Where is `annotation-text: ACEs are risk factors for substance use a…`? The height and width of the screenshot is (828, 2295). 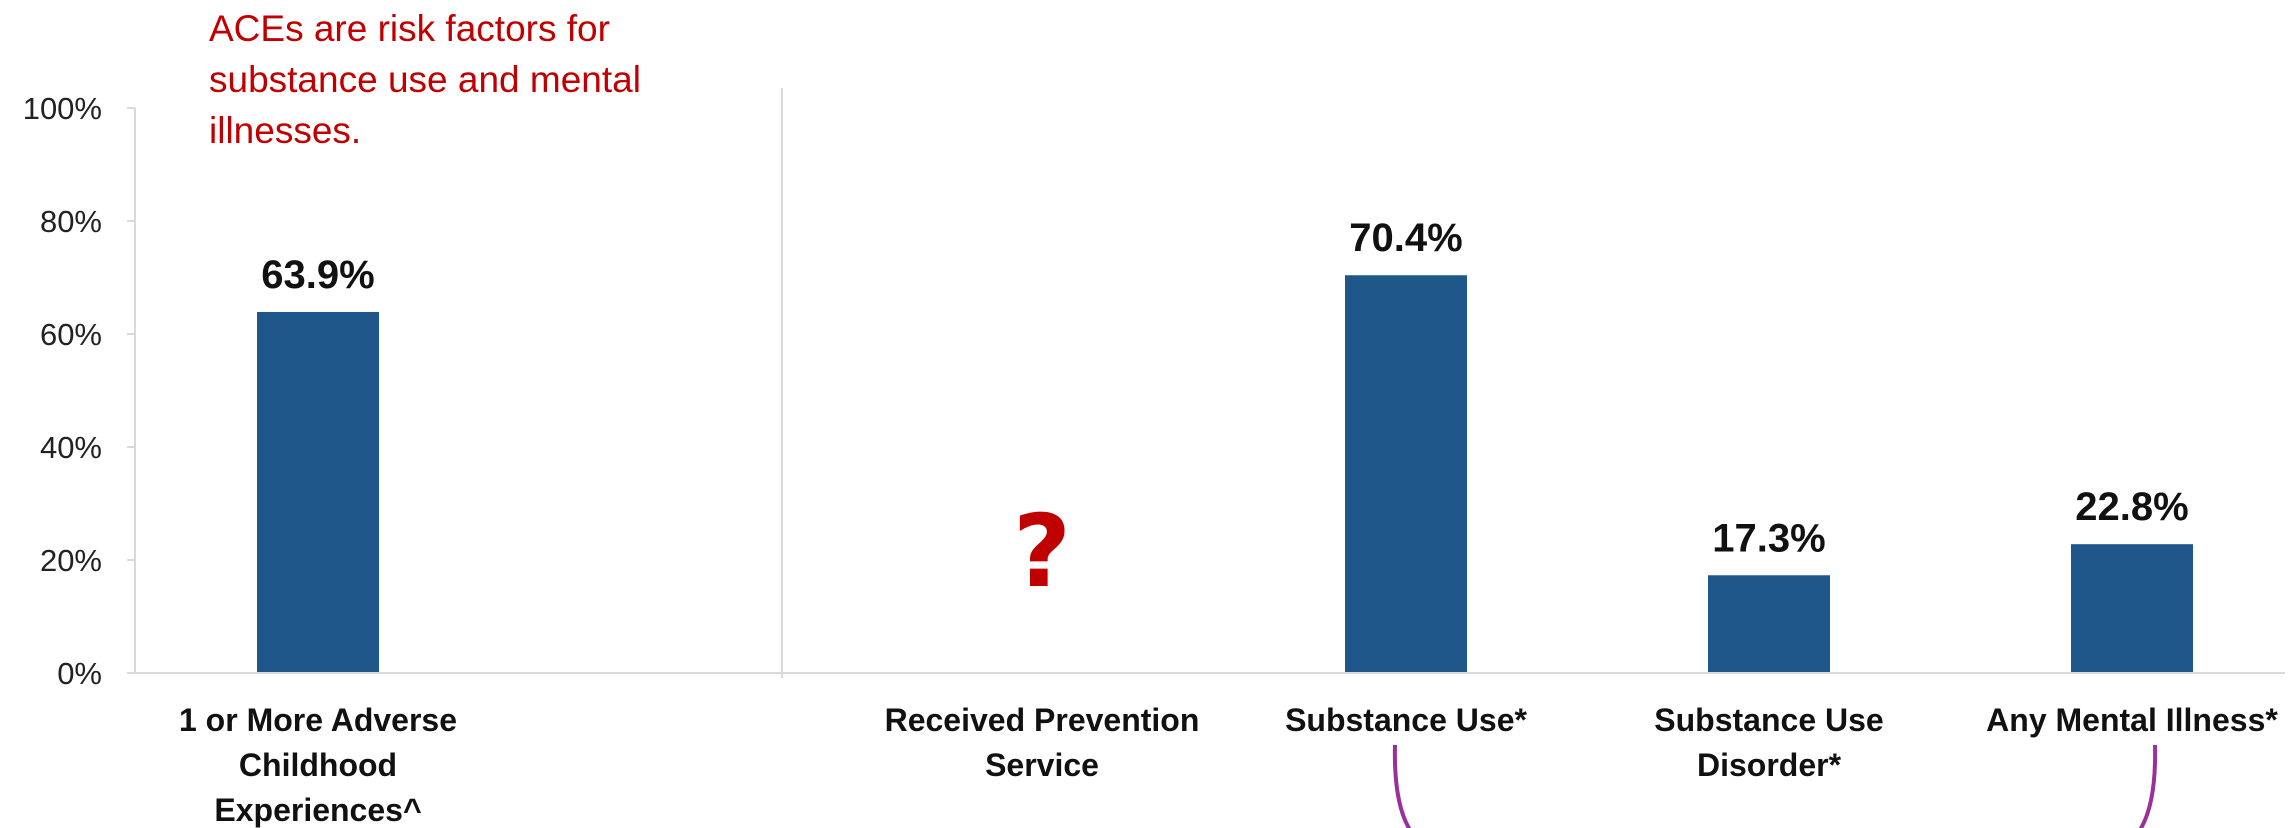 annotation-text: ACEs are risk factors for substance use a… is located at coordinates (425, 79).